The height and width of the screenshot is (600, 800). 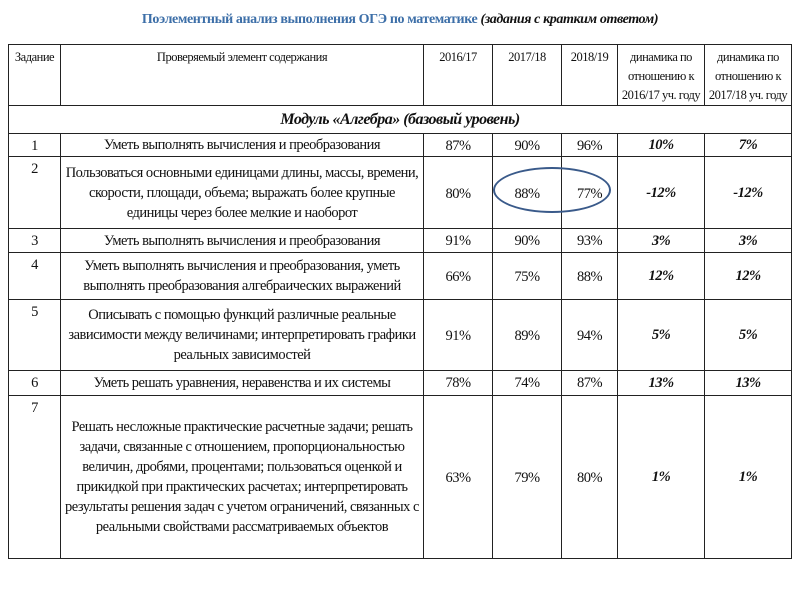 I want to click on dynamics-2016-17: 5%, so click(x=661, y=335).